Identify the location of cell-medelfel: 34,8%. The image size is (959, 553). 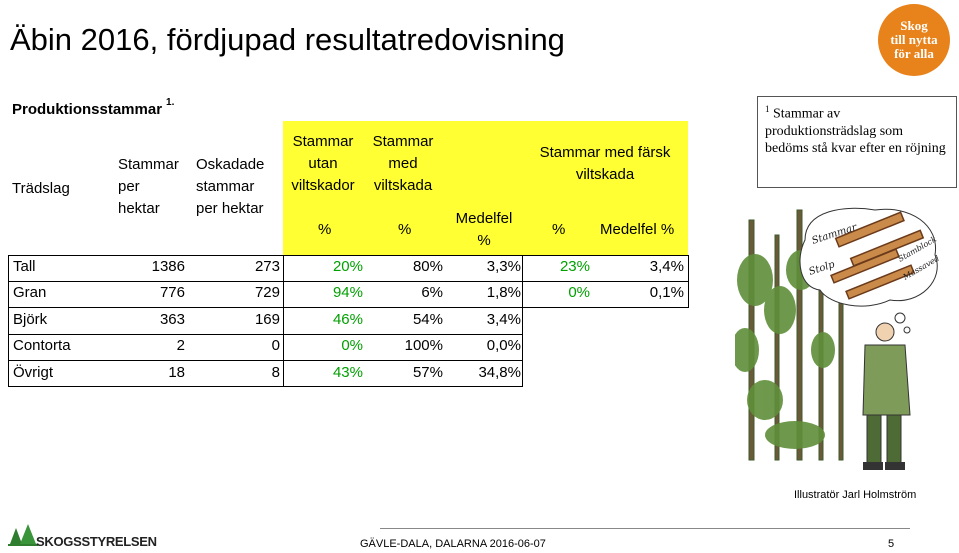
(499, 372).